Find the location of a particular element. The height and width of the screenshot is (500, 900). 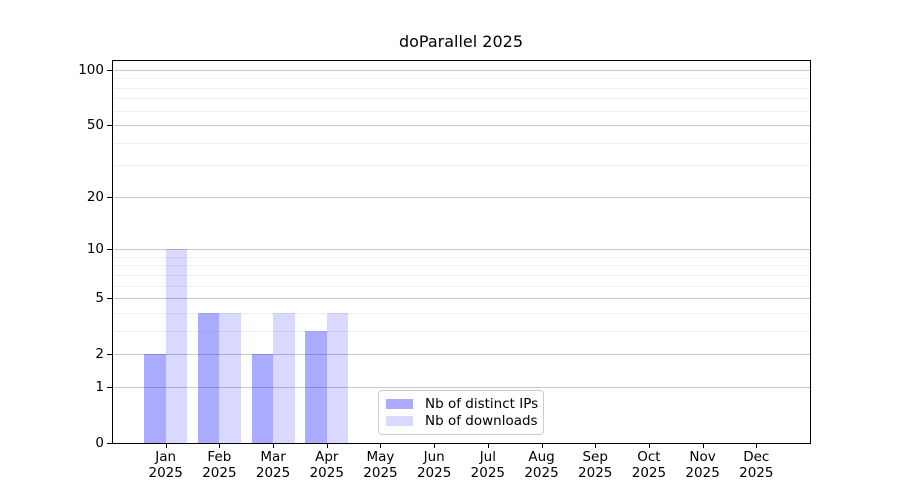

x-tick-label: Jul 2025 is located at coordinates (488, 465).